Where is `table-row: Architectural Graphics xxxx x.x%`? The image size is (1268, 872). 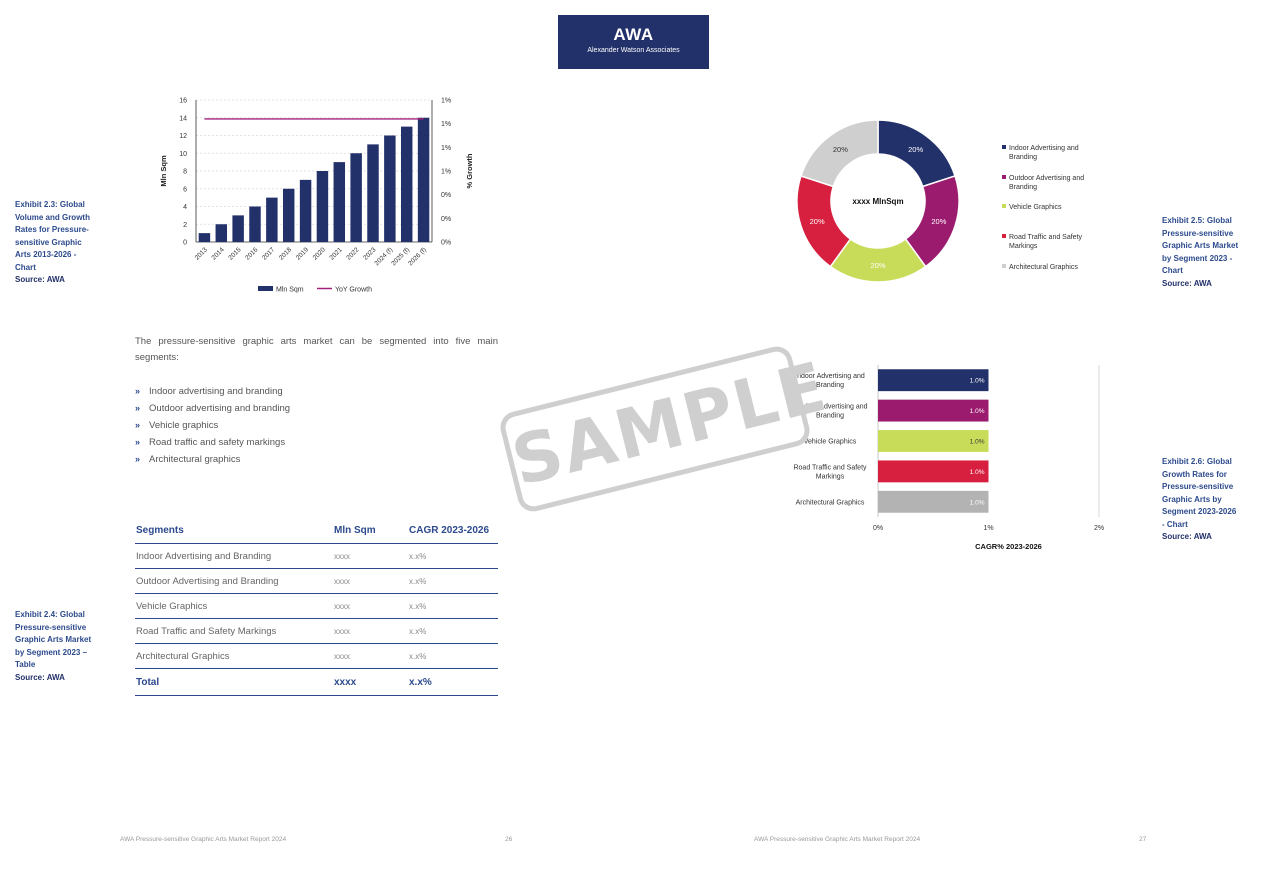 table-row: Architectural Graphics xxxx x.x% is located at coordinates (316, 656).